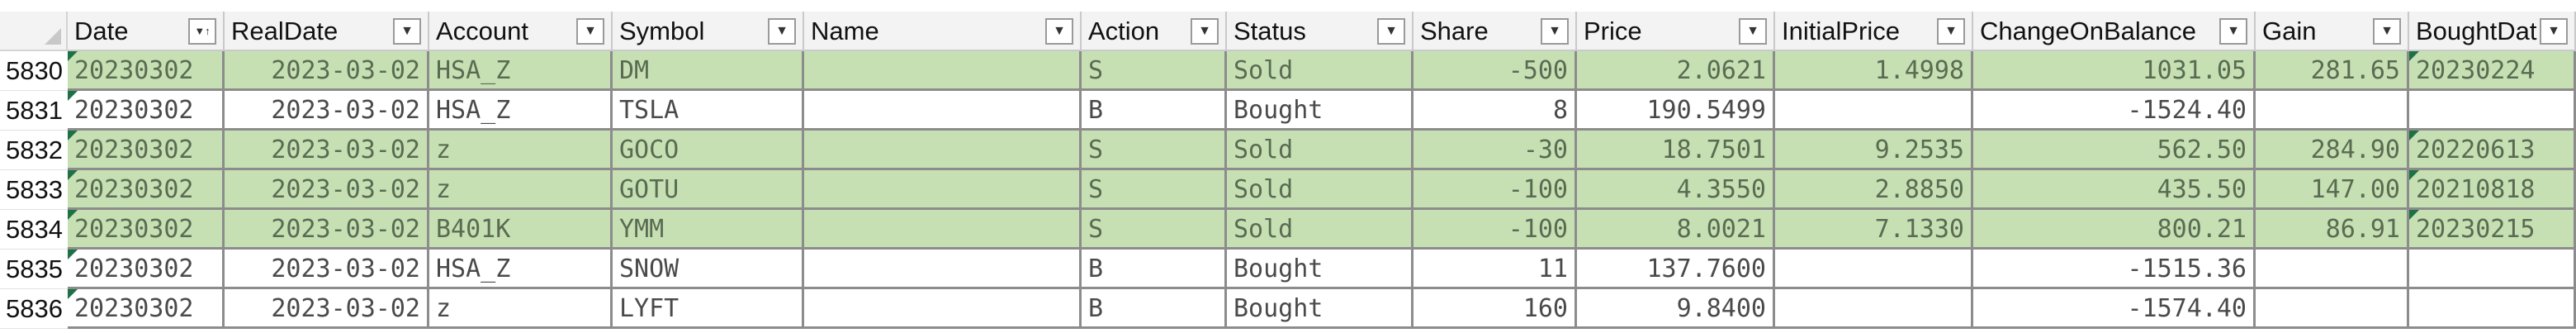  Describe the element at coordinates (708, 309) in the screenshot. I see `cell-symbol: LYFT` at that location.